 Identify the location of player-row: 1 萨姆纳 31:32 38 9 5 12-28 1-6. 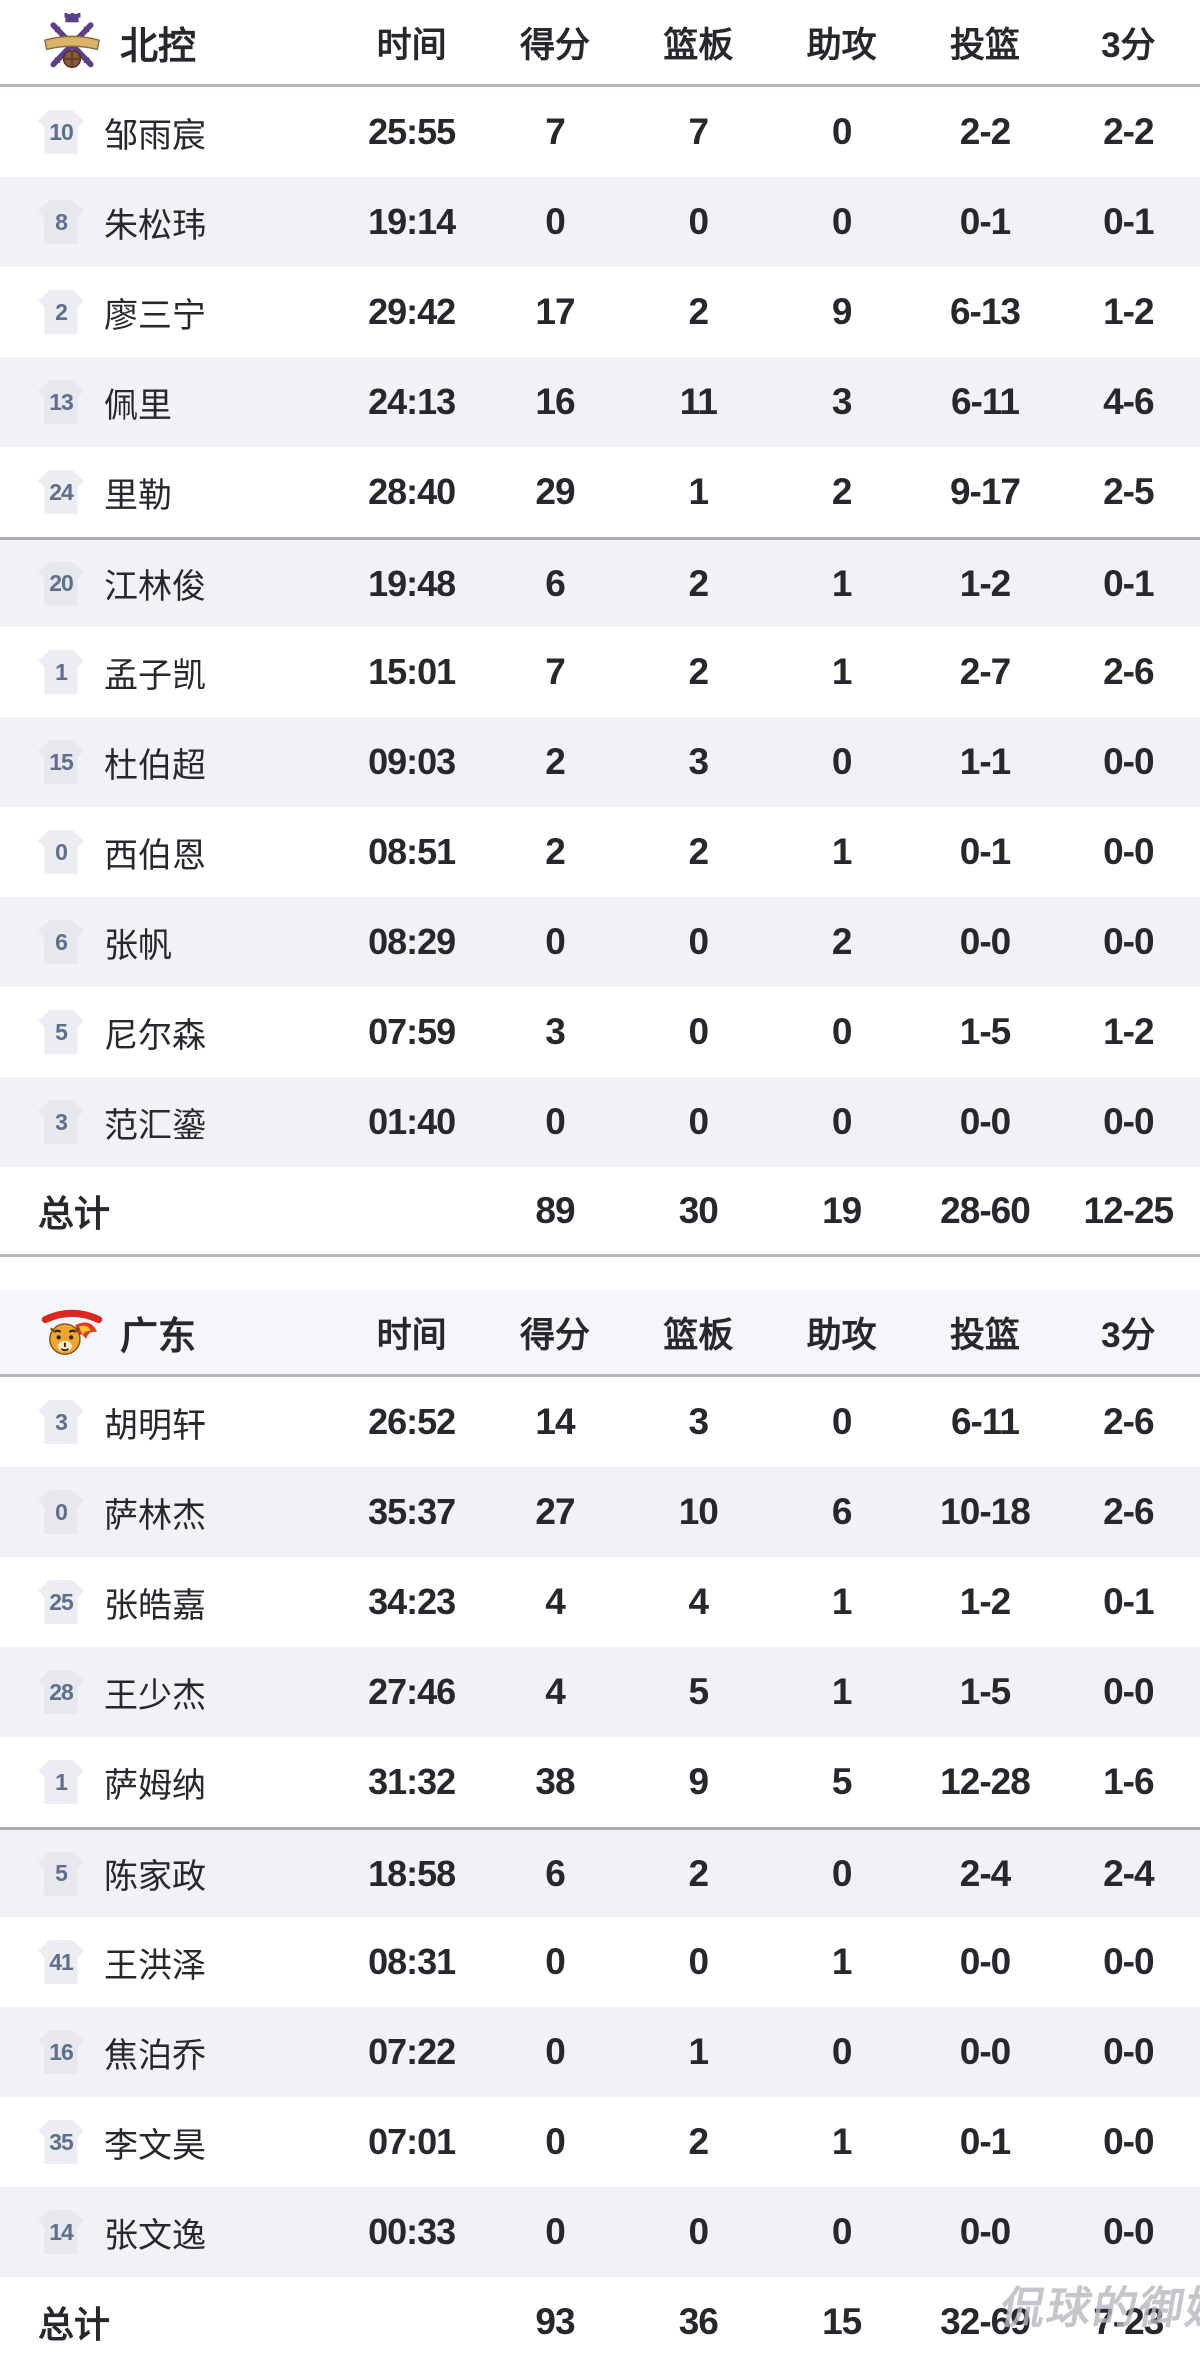
(600, 1782).